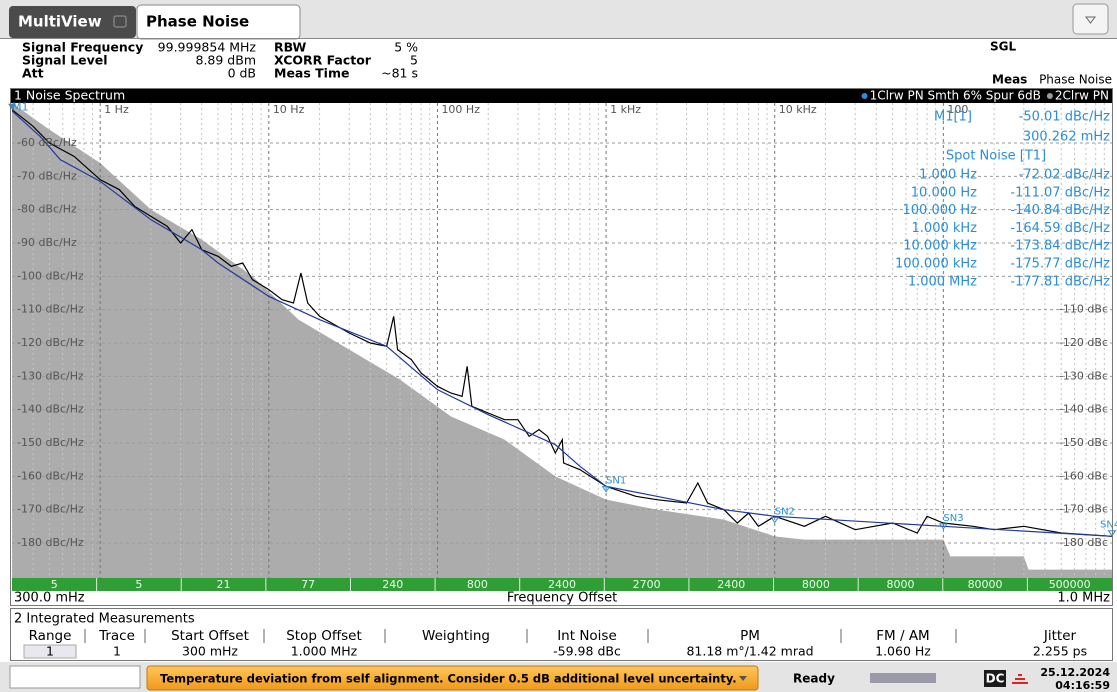 The height and width of the screenshot is (692, 1117). What do you see at coordinates (942, 281) in the screenshot?
I see `spot-freq: 1.000 MHz` at bounding box center [942, 281].